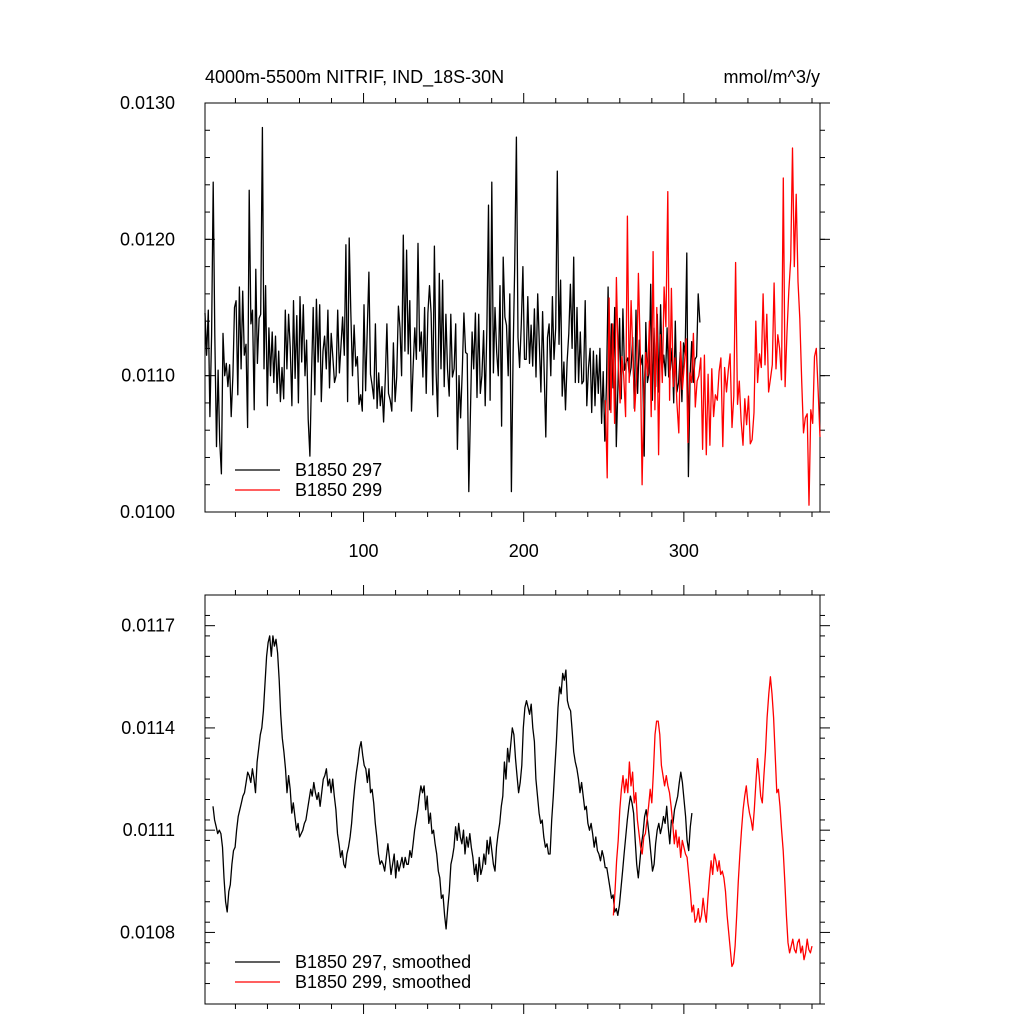 The height and width of the screenshot is (1024, 1024). What do you see at coordinates (338, 470) in the screenshot?
I see `legend-label: B1850 297` at bounding box center [338, 470].